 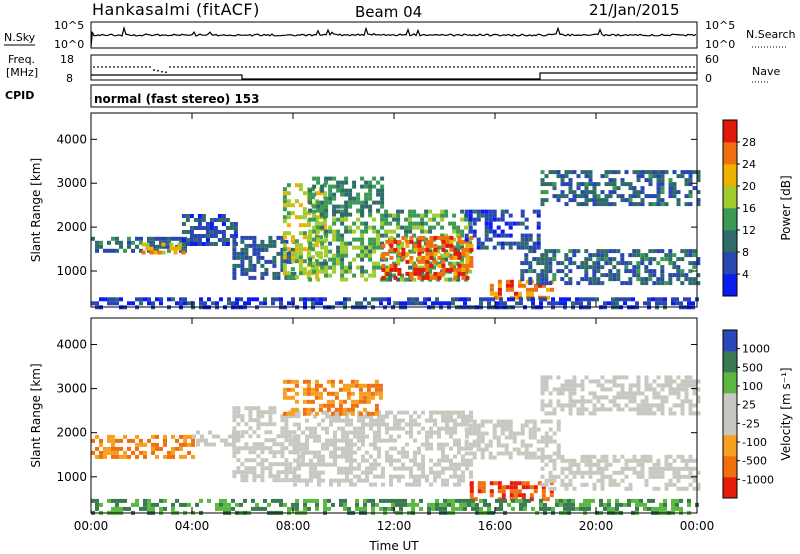 What do you see at coordinates (71, 139) in the screenshot?
I see `y-tick-label: 4000` at bounding box center [71, 139].